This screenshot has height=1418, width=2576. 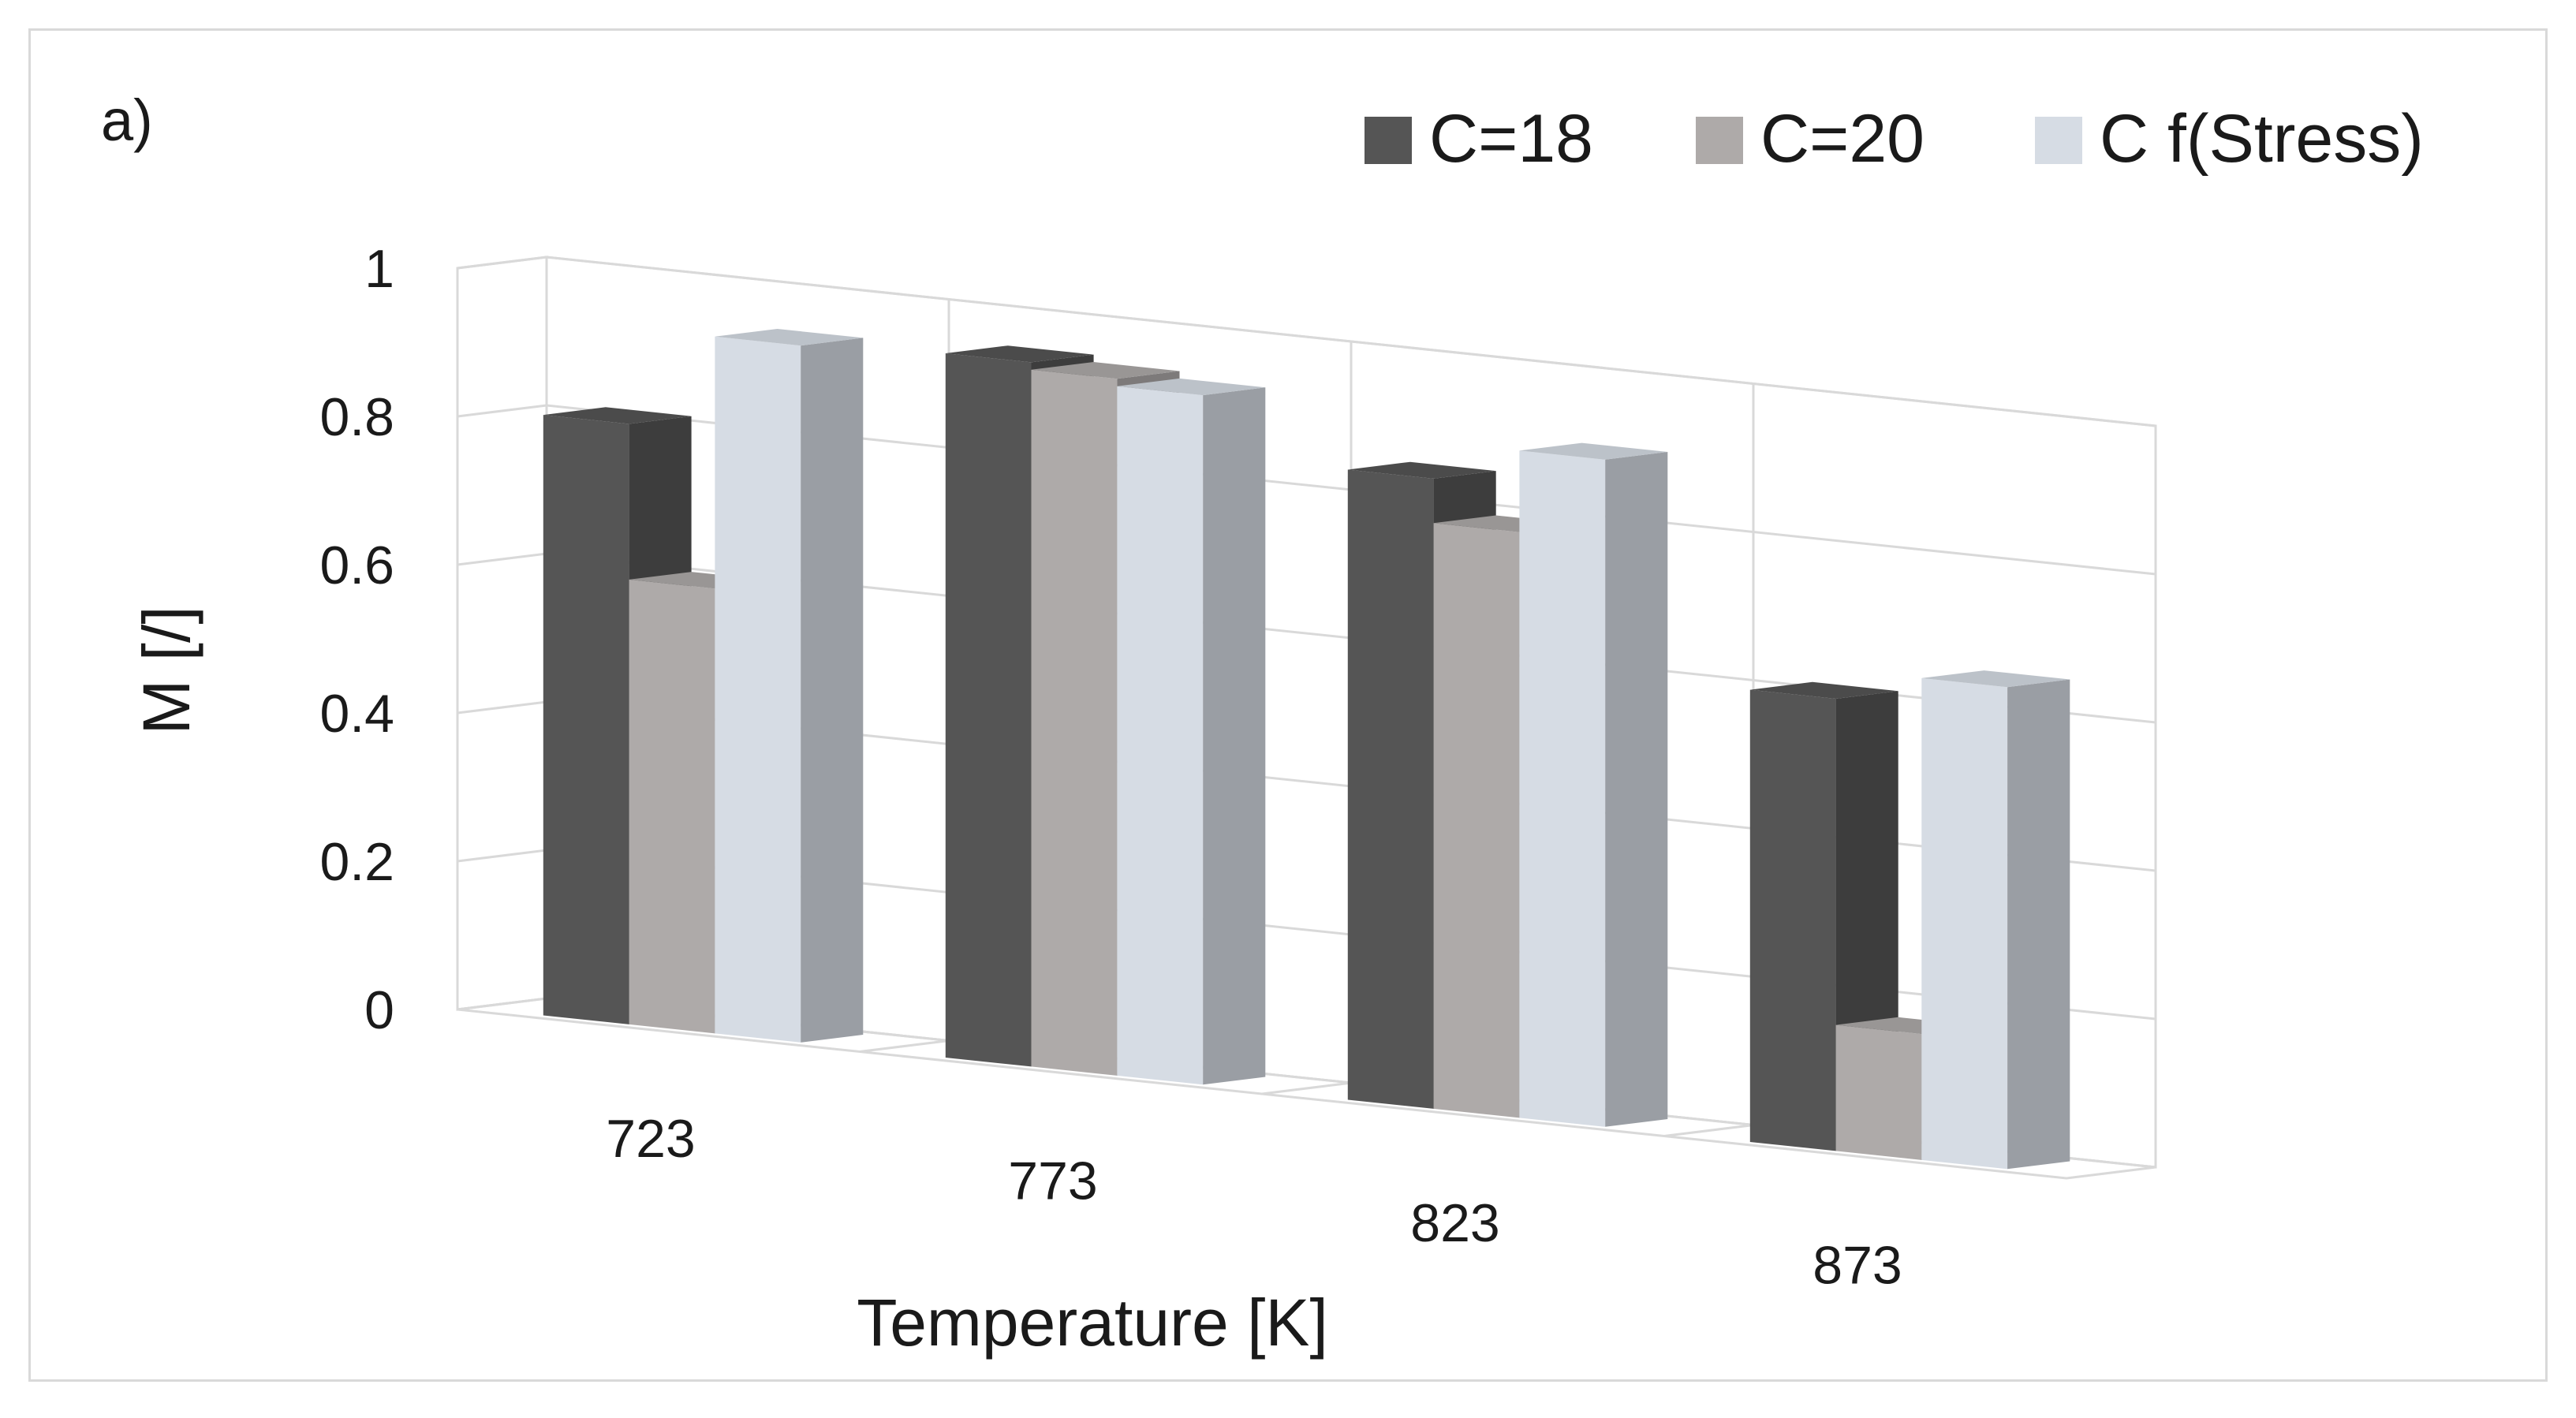 What do you see at coordinates (379, 1010) in the screenshot?
I see `y-tick-label: 0` at bounding box center [379, 1010].